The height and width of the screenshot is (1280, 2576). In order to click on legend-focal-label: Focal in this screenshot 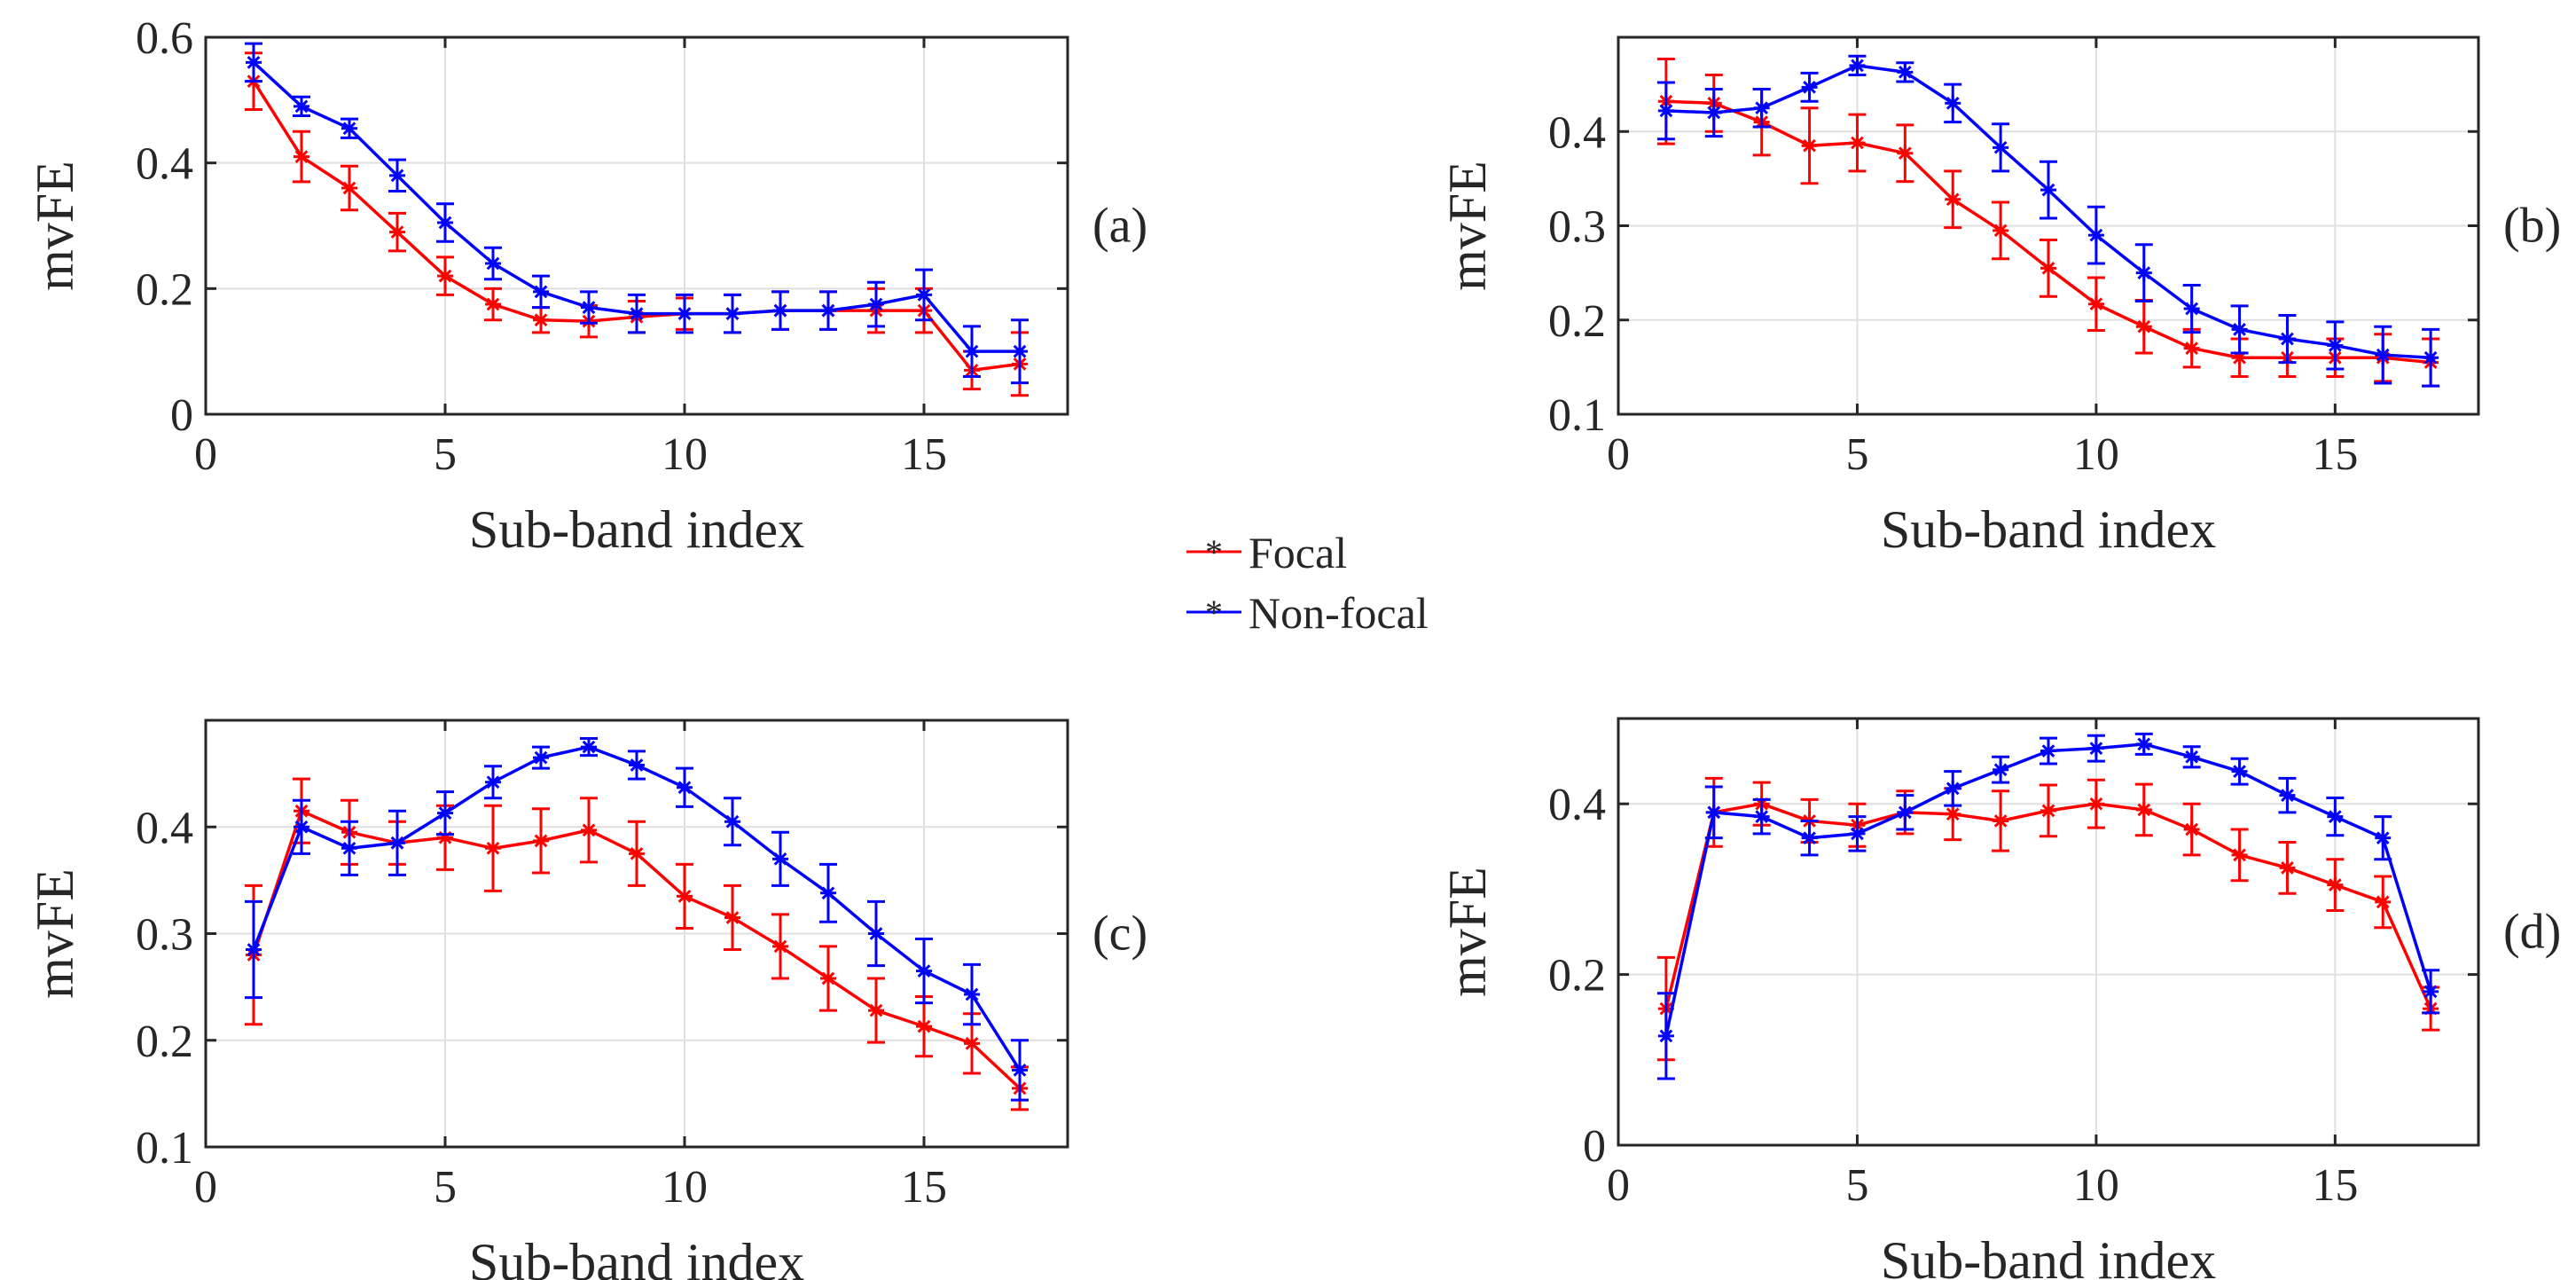, I will do `click(1298, 552)`.